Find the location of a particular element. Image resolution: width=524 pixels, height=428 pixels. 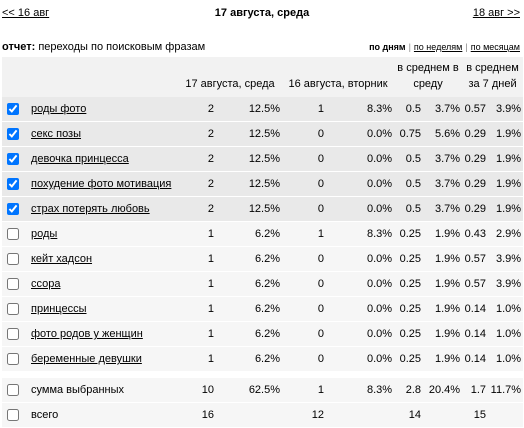

phrase-cell: фото родов у женщин is located at coordinates (103, 334).